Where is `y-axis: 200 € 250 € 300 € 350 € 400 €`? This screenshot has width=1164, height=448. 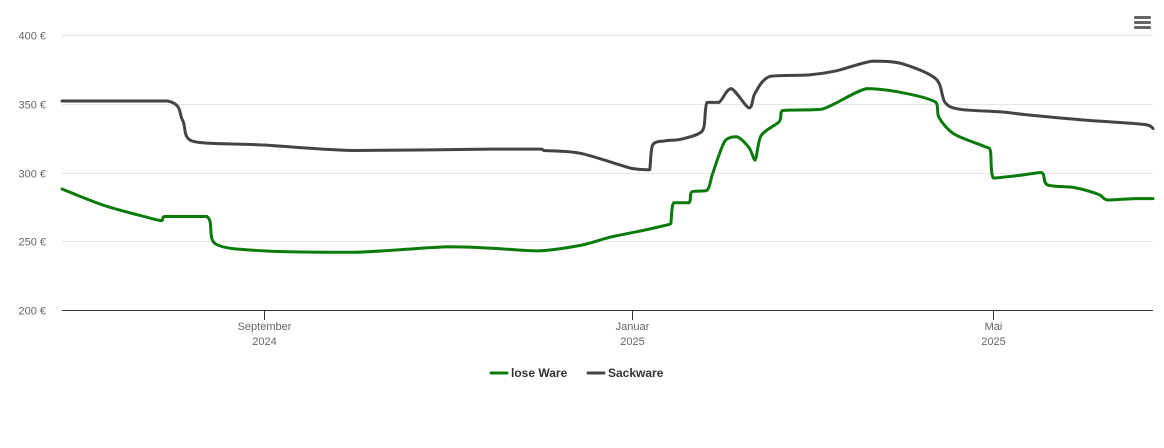 y-axis: 200 € 250 € 300 € 350 € 400 € is located at coordinates (32, 174).